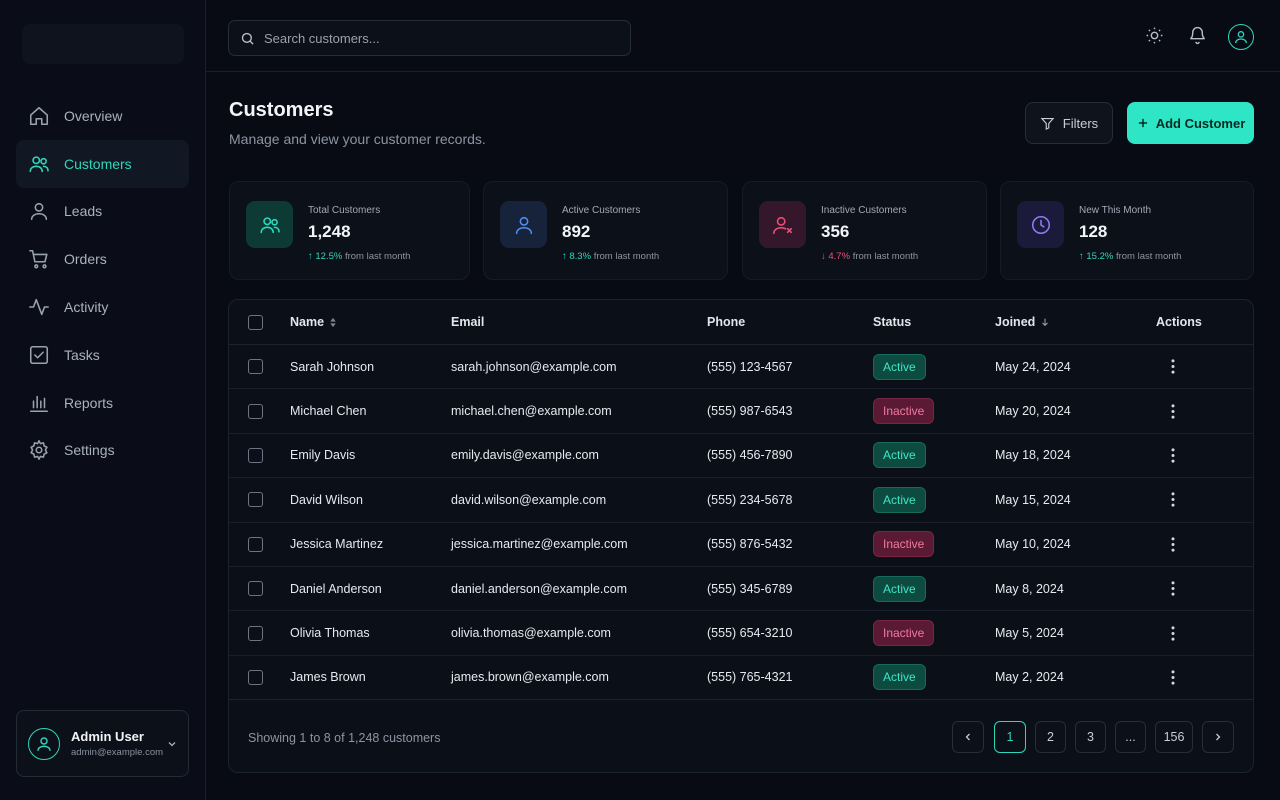 This screenshot has height=800, width=1280. What do you see at coordinates (93, 115) in the screenshot?
I see `sidebar-item-label: Overview` at bounding box center [93, 115].